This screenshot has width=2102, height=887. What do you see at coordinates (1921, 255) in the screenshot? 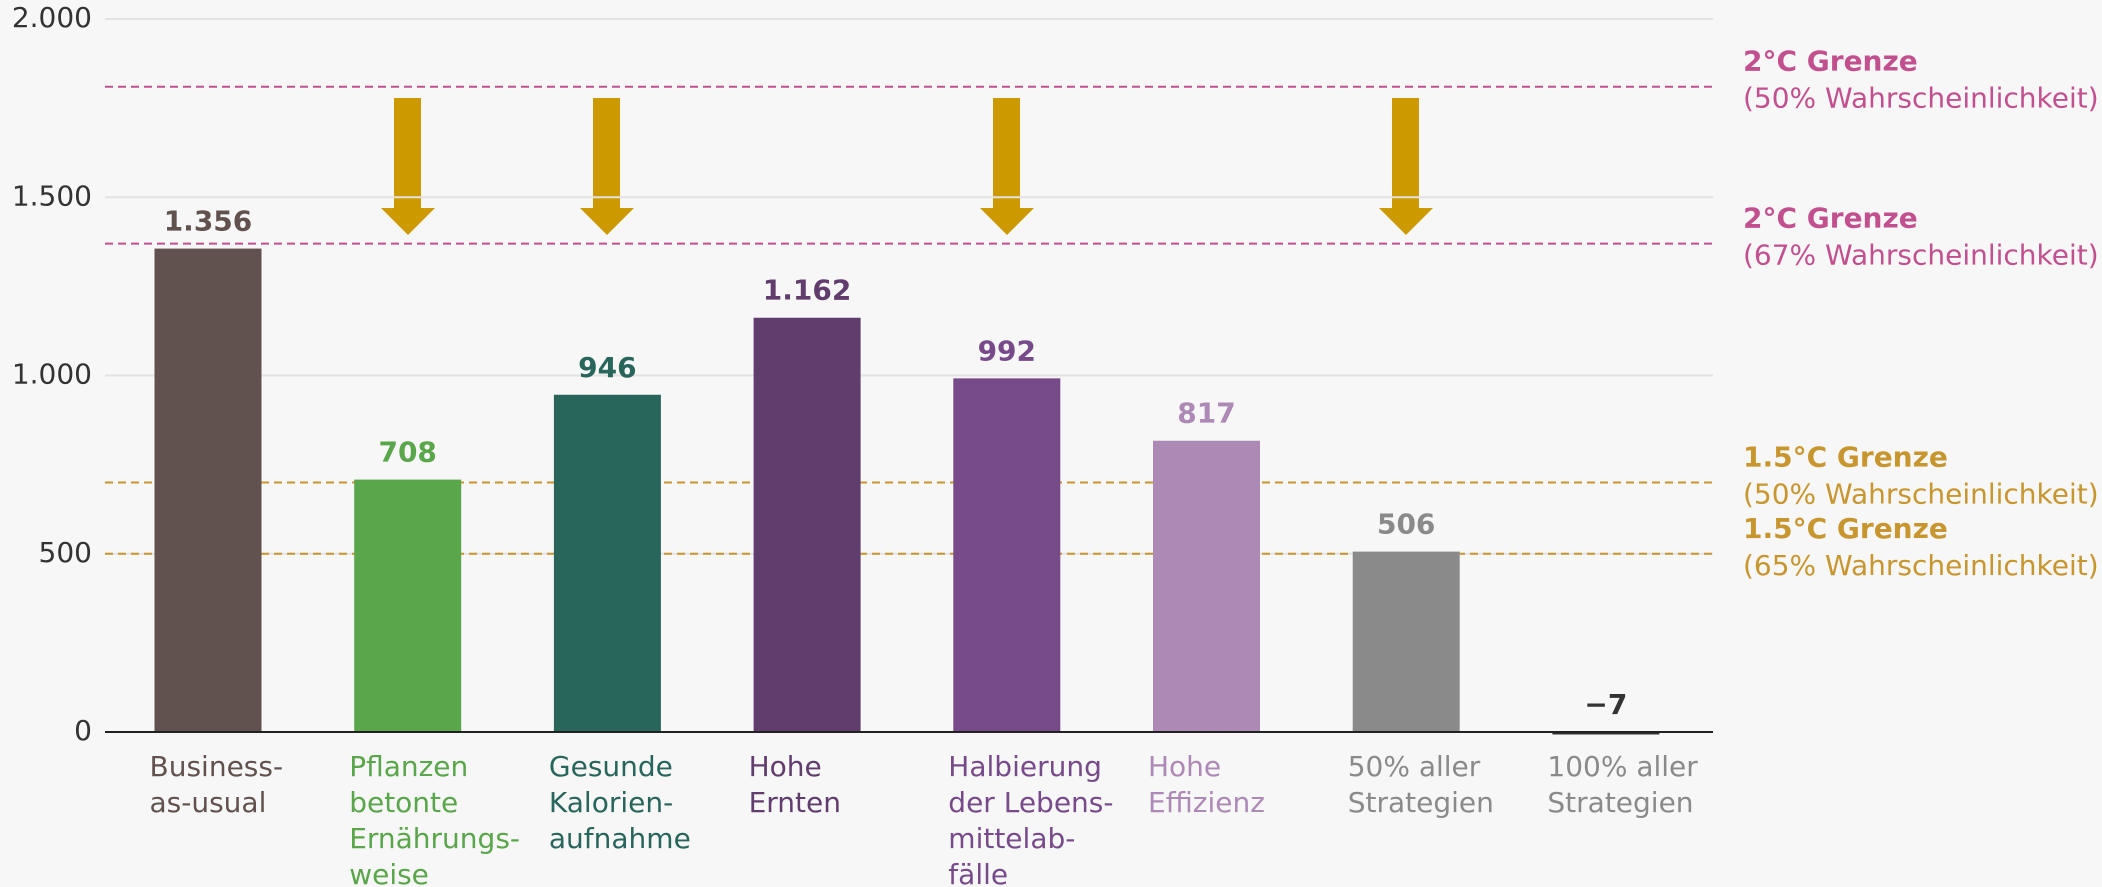
I see `reference-label: (67% Wahrscheinlichkeit)` at bounding box center [1921, 255].